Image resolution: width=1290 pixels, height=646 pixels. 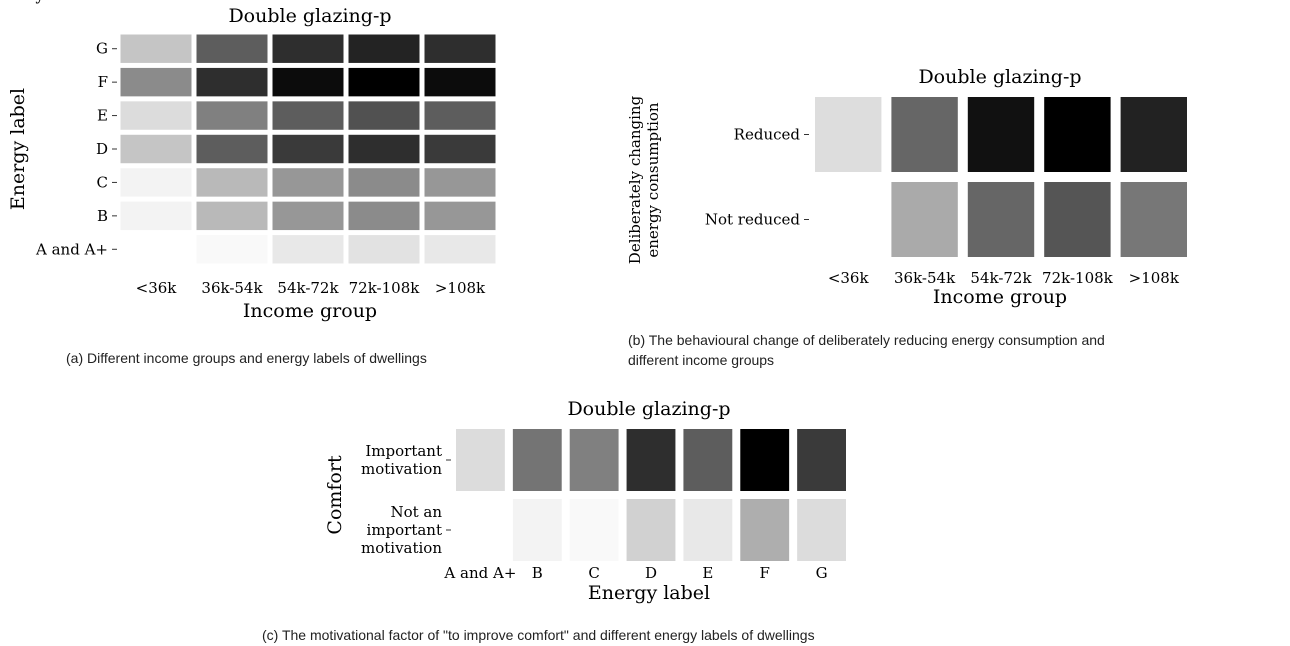 I want to click on x-tick-label: 54k-72k, so click(x=1001, y=278).